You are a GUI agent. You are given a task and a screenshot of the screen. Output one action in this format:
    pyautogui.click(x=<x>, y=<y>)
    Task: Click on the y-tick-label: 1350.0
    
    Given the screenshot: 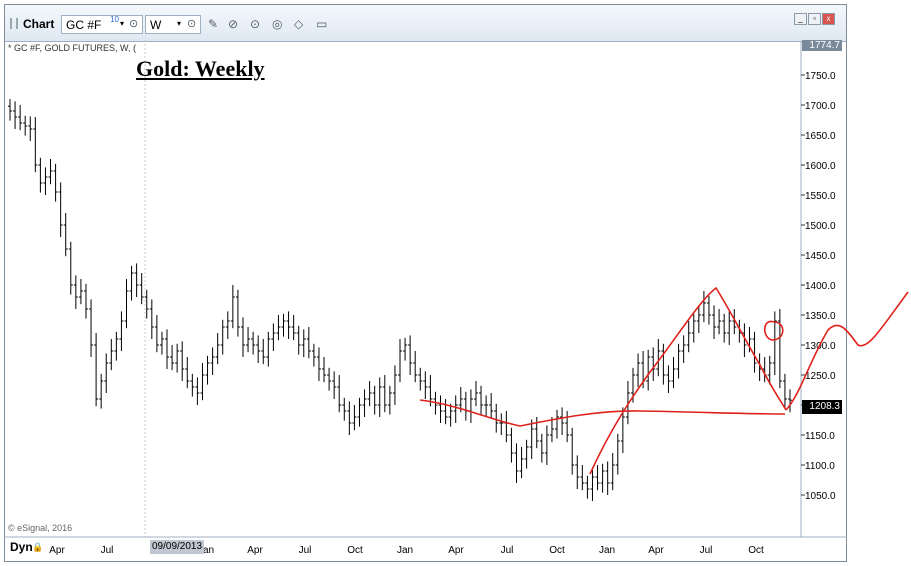 What is the action you would take?
    pyautogui.click(x=820, y=316)
    